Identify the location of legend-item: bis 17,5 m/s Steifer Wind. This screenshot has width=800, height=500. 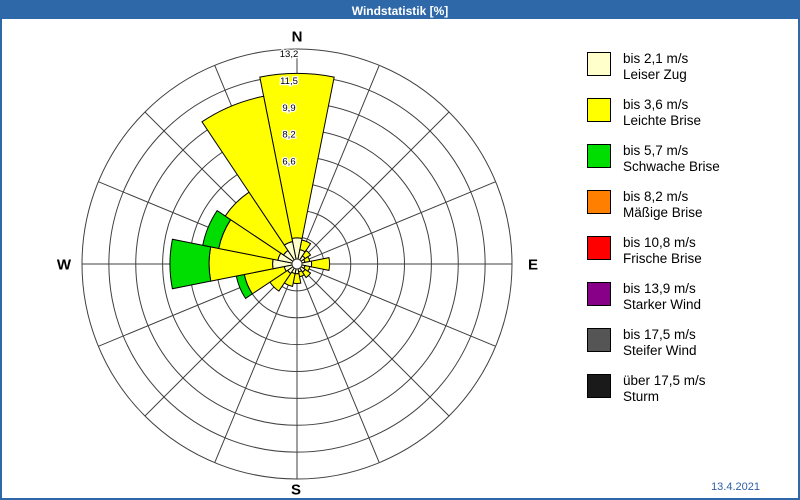
(653, 344).